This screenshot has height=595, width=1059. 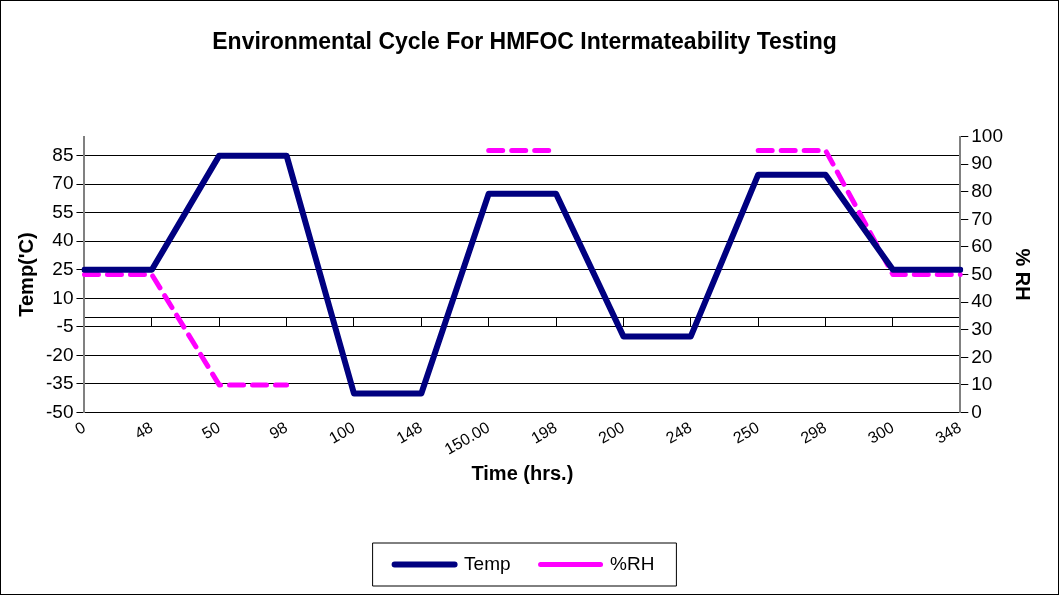 What do you see at coordinates (678, 432) in the screenshot?
I see `x-tick-label: 248` at bounding box center [678, 432].